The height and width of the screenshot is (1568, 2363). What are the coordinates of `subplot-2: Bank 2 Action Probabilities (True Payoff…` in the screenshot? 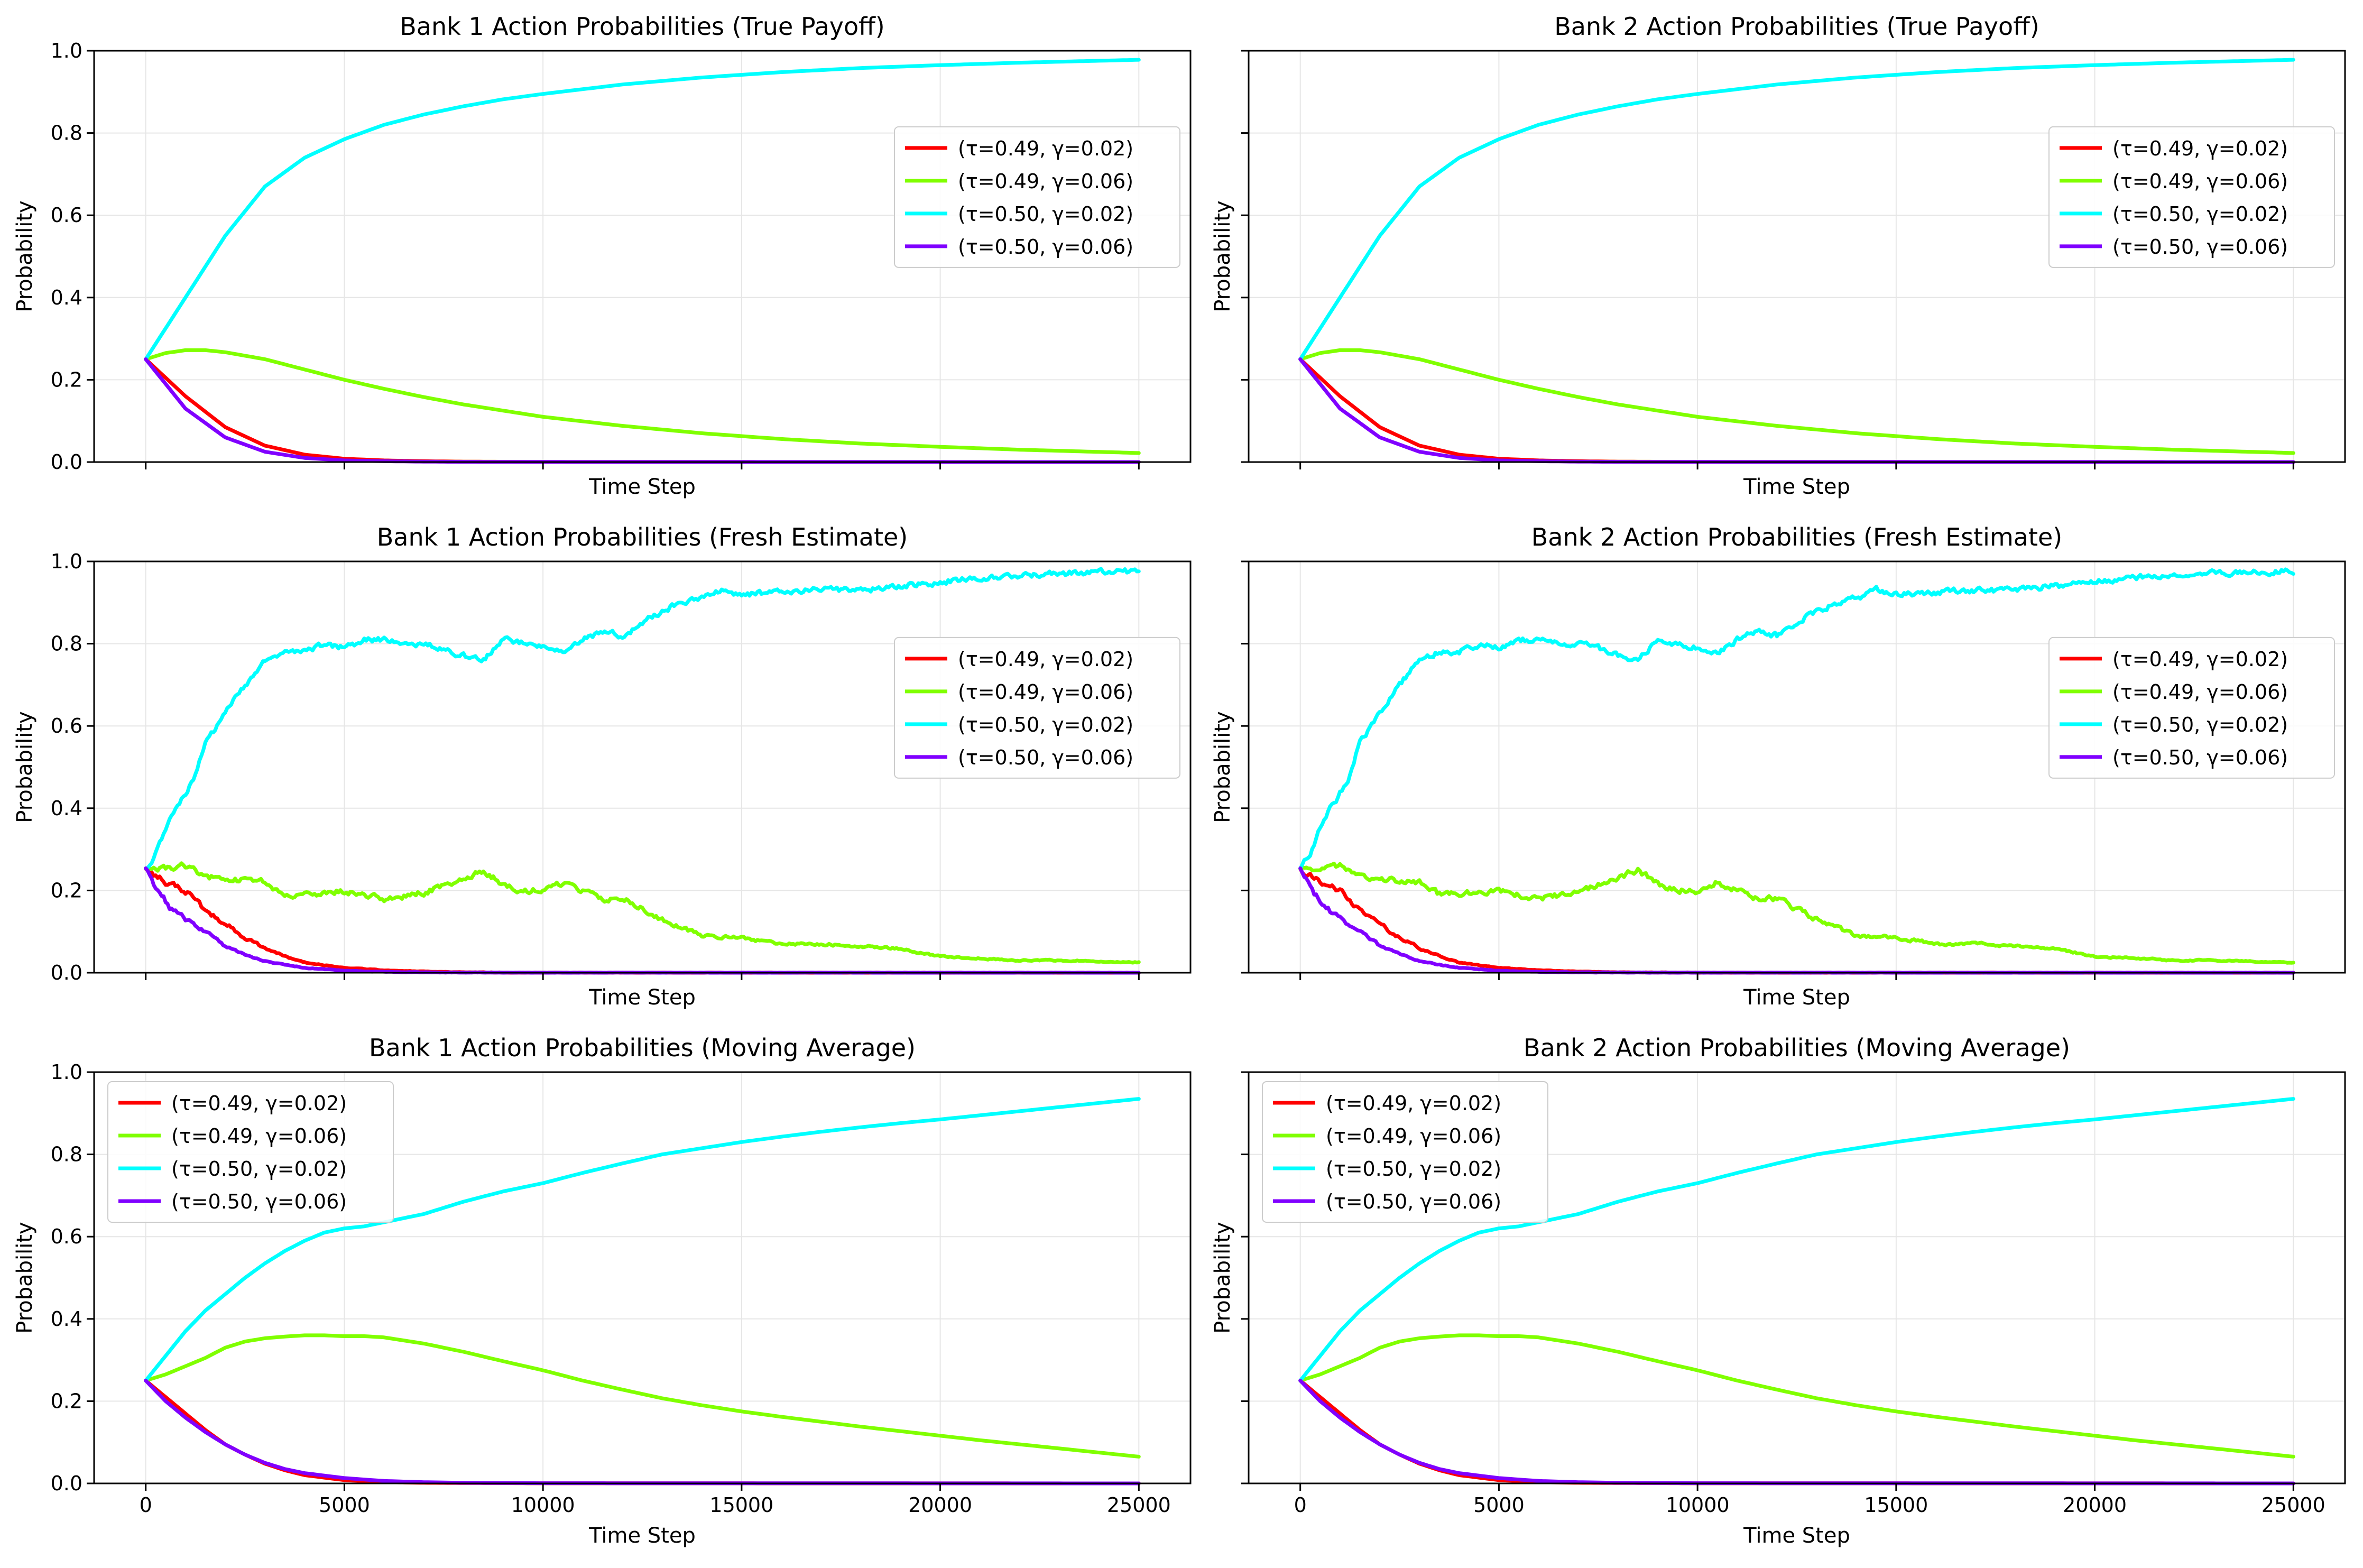 It's located at (1778, 255).